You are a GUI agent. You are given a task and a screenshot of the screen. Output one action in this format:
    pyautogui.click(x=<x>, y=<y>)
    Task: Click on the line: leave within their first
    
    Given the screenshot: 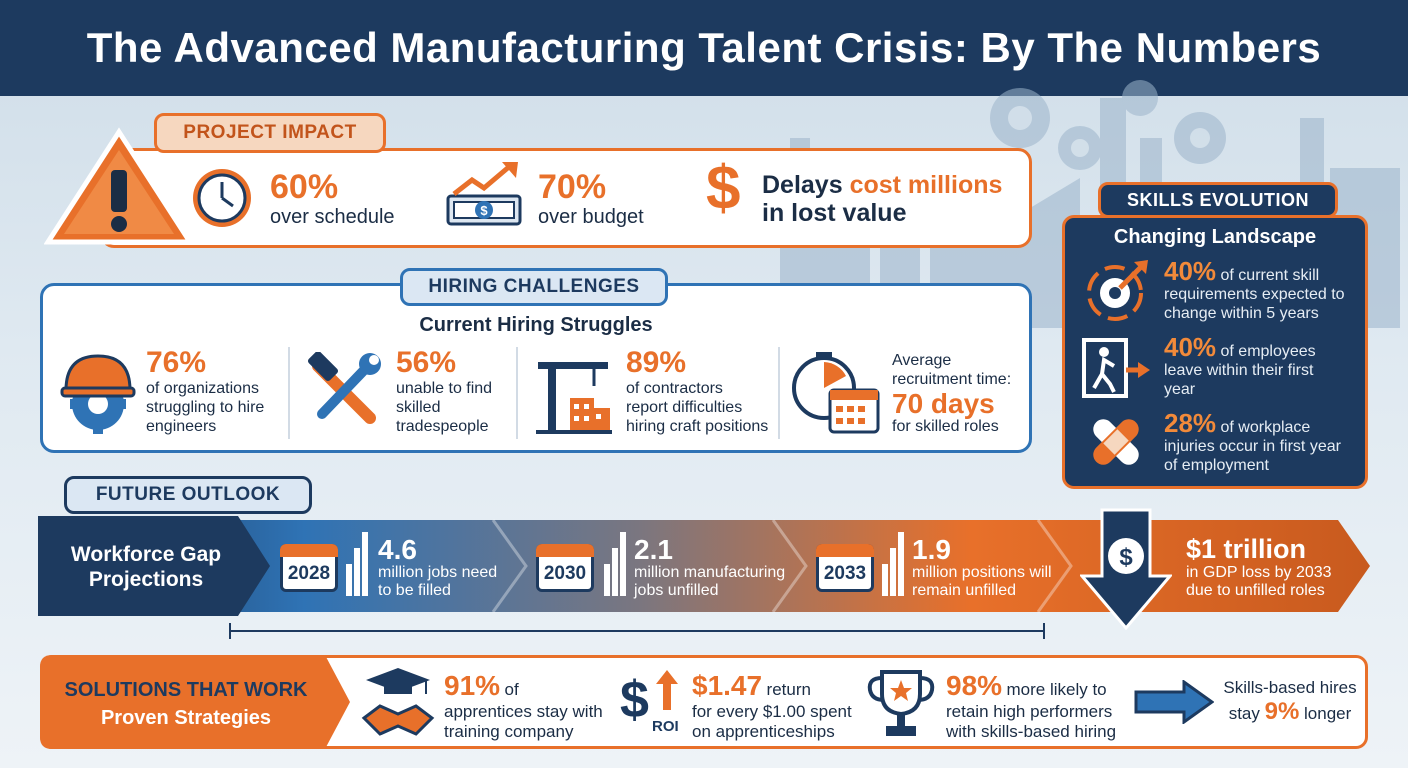 What is the action you would take?
    pyautogui.click(x=1239, y=371)
    